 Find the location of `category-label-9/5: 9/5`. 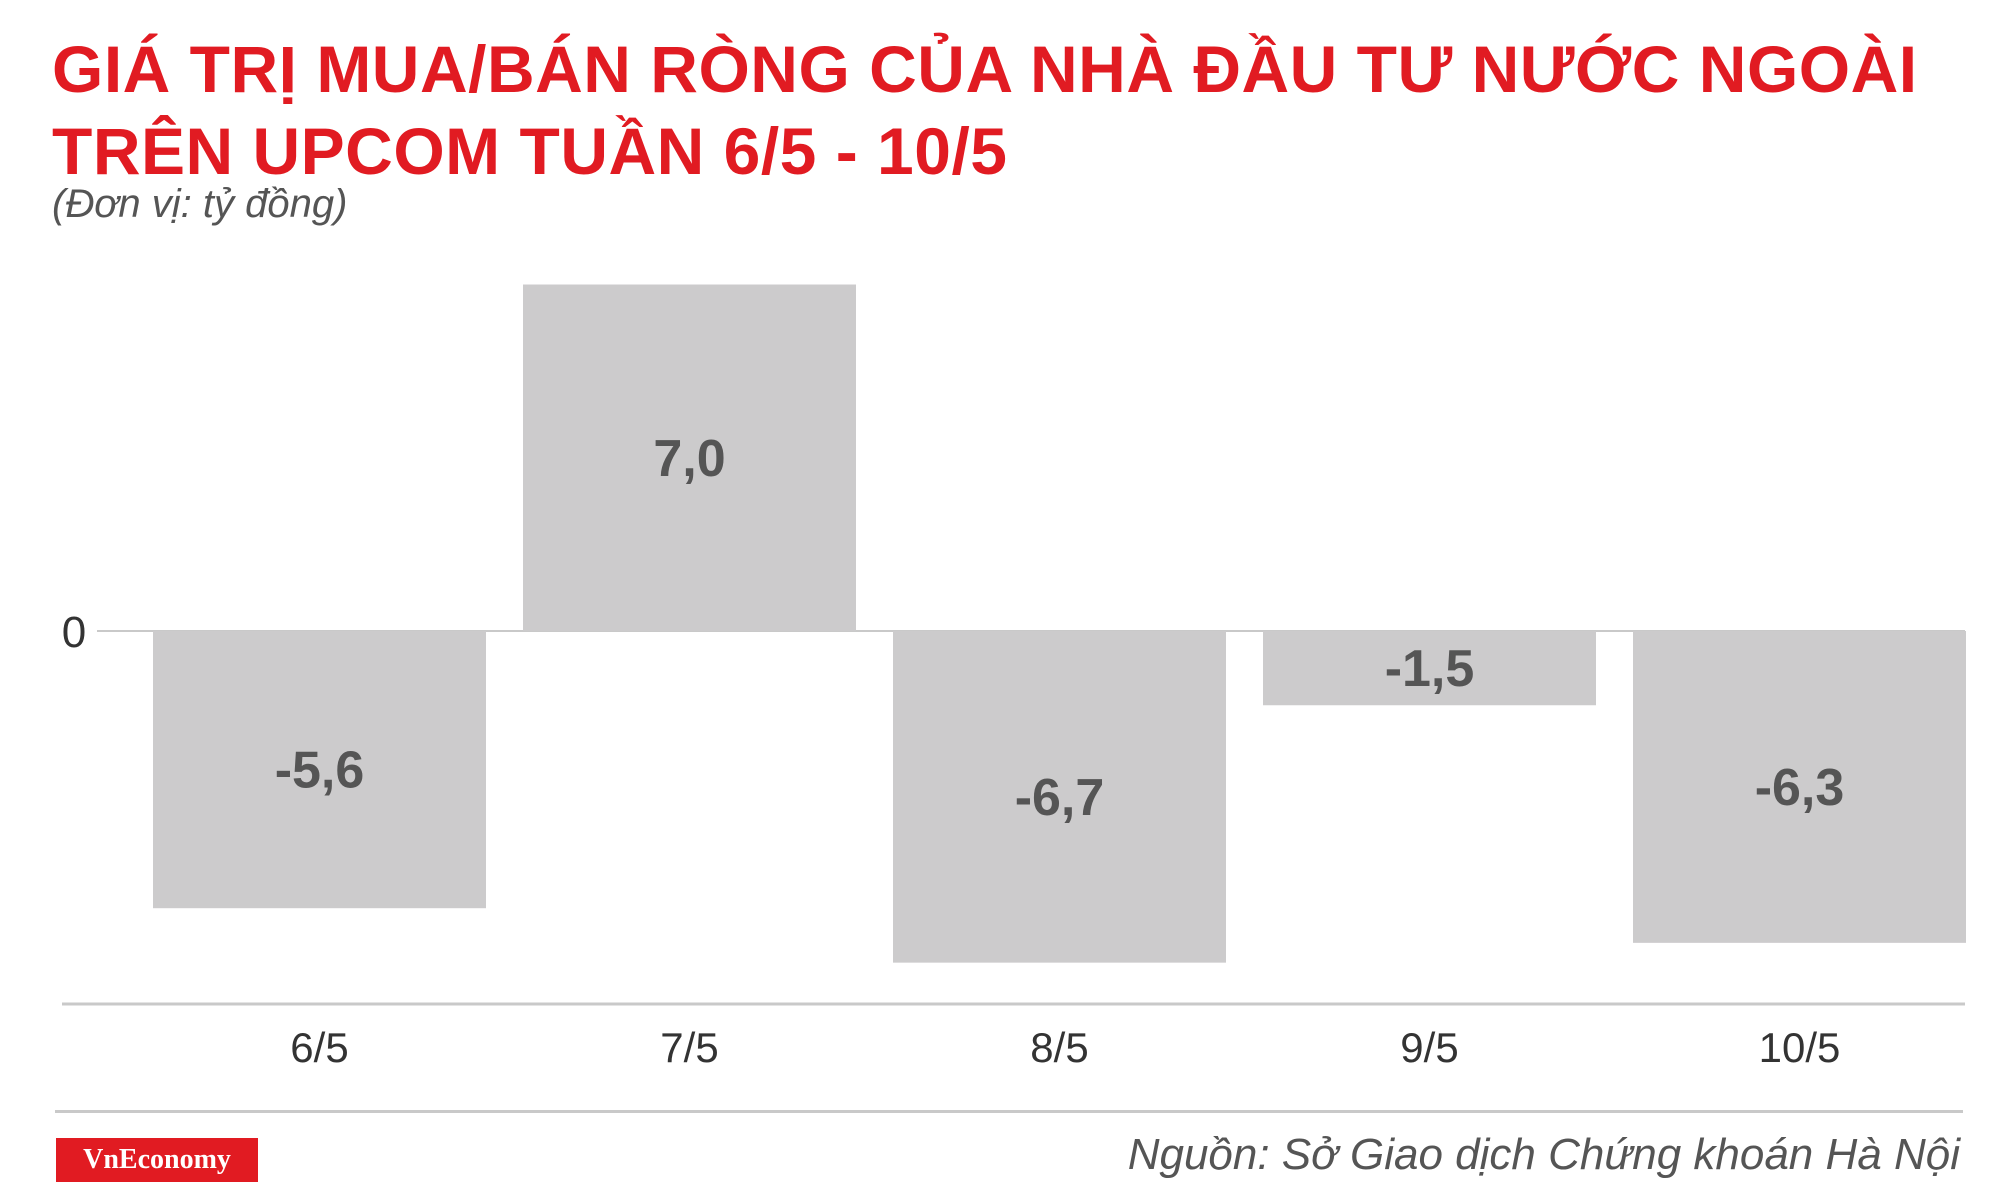

category-label-9/5: 9/5 is located at coordinates (1429, 1047).